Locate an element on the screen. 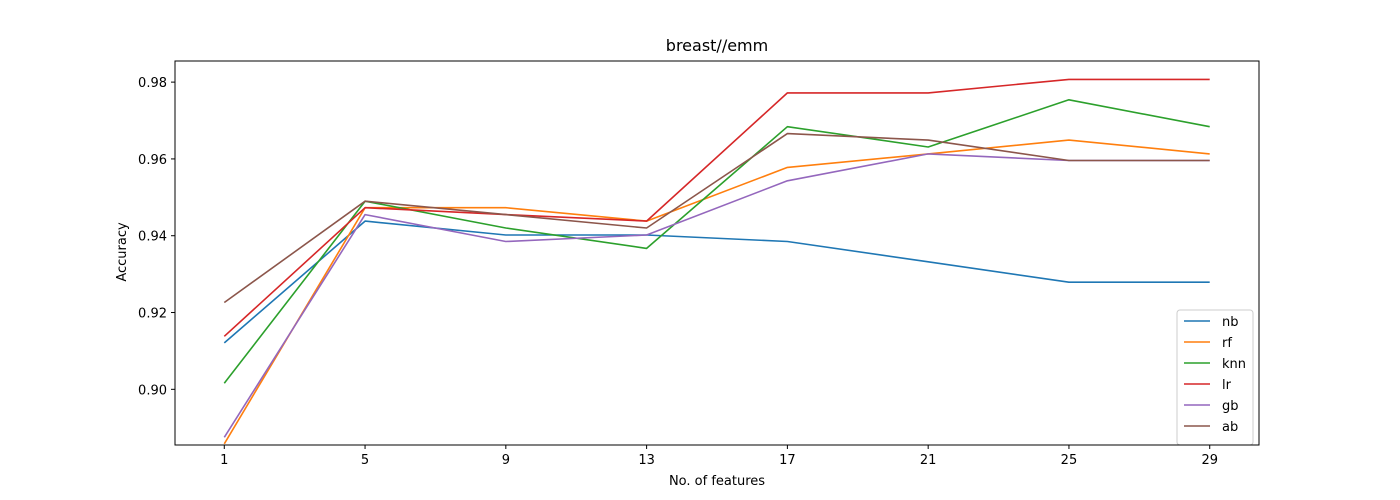  legend-label-knn: knn is located at coordinates (1234, 364).